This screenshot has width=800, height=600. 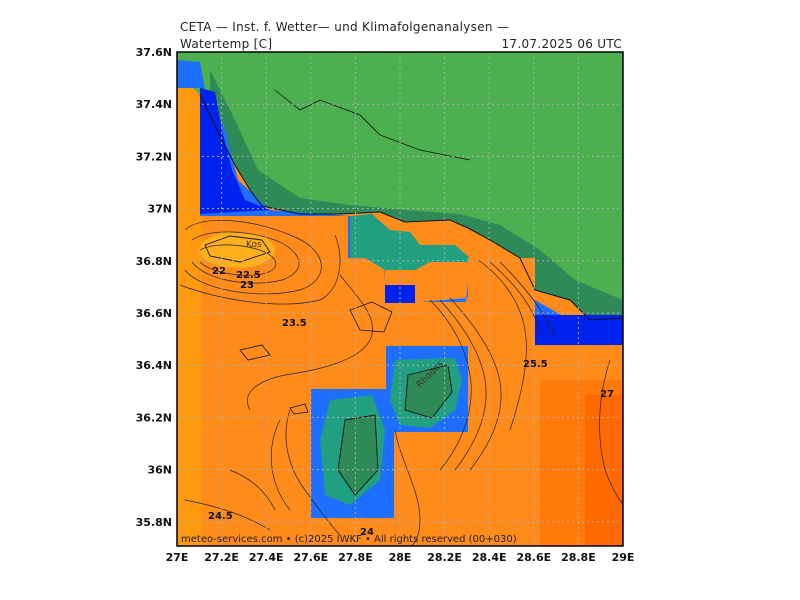 I want to click on lat-tick-label: 36N, so click(x=159, y=470).